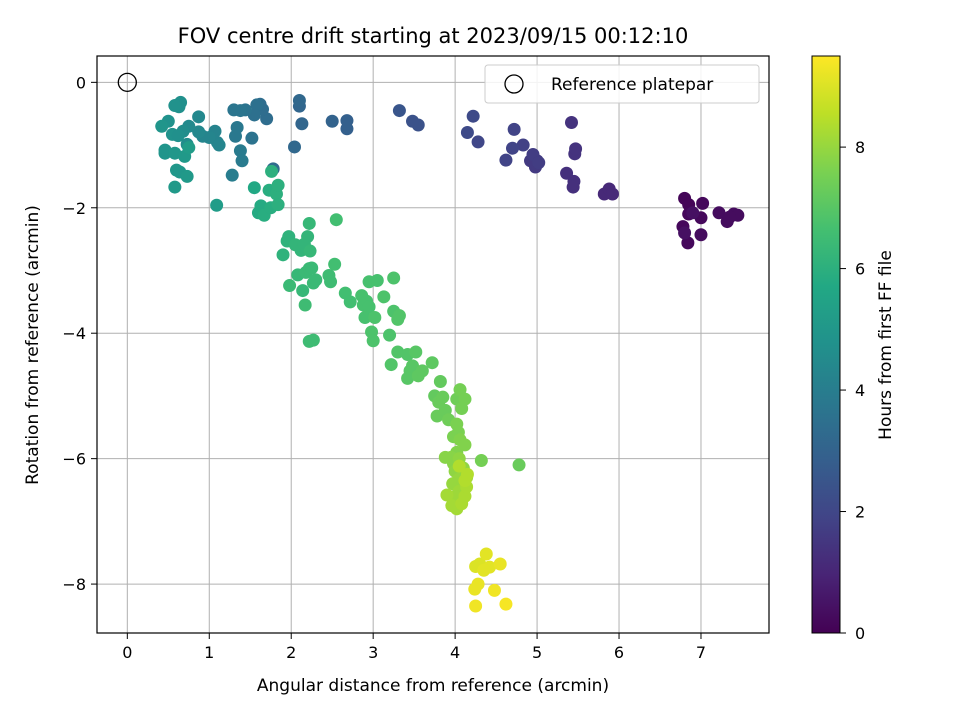  Describe the element at coordinates (74, 208) in the screenshot. I see `y-tick-label: −2` at that location.